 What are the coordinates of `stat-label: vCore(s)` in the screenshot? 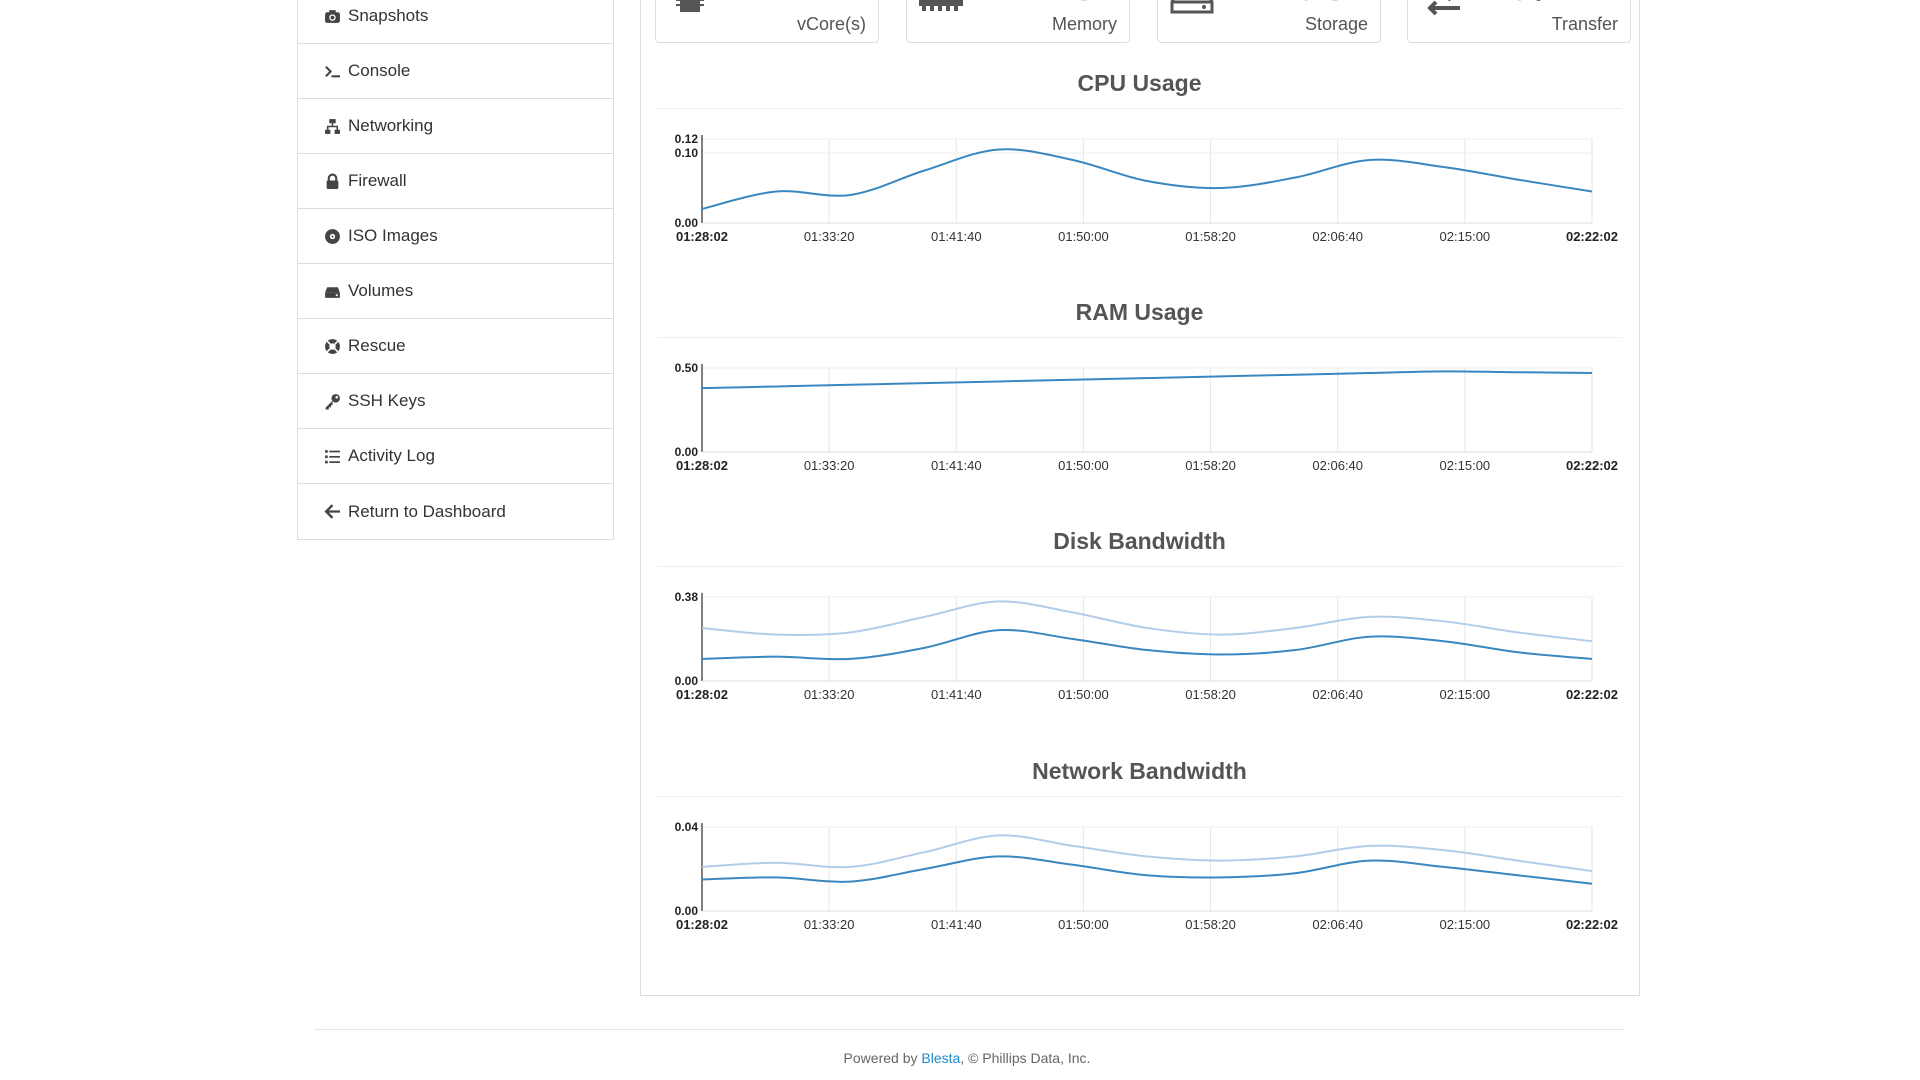 It's located at (831, 24).